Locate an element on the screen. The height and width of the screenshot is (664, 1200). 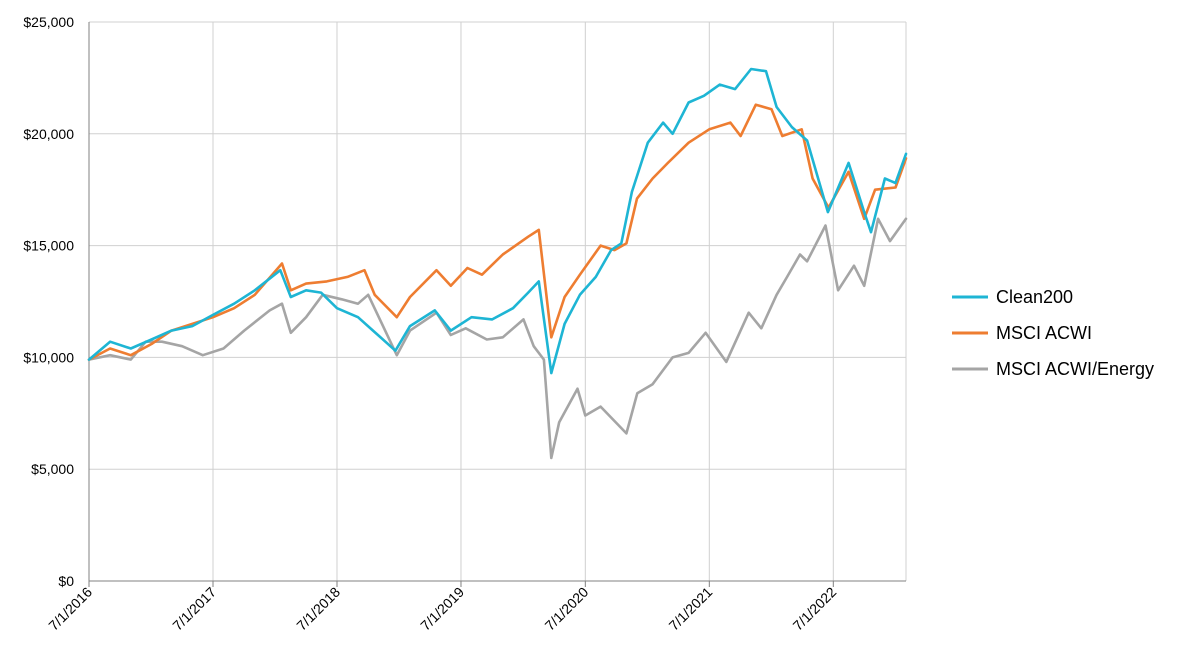
x-tick-label: 7/1/2022 is located at coordinates (815, 609).